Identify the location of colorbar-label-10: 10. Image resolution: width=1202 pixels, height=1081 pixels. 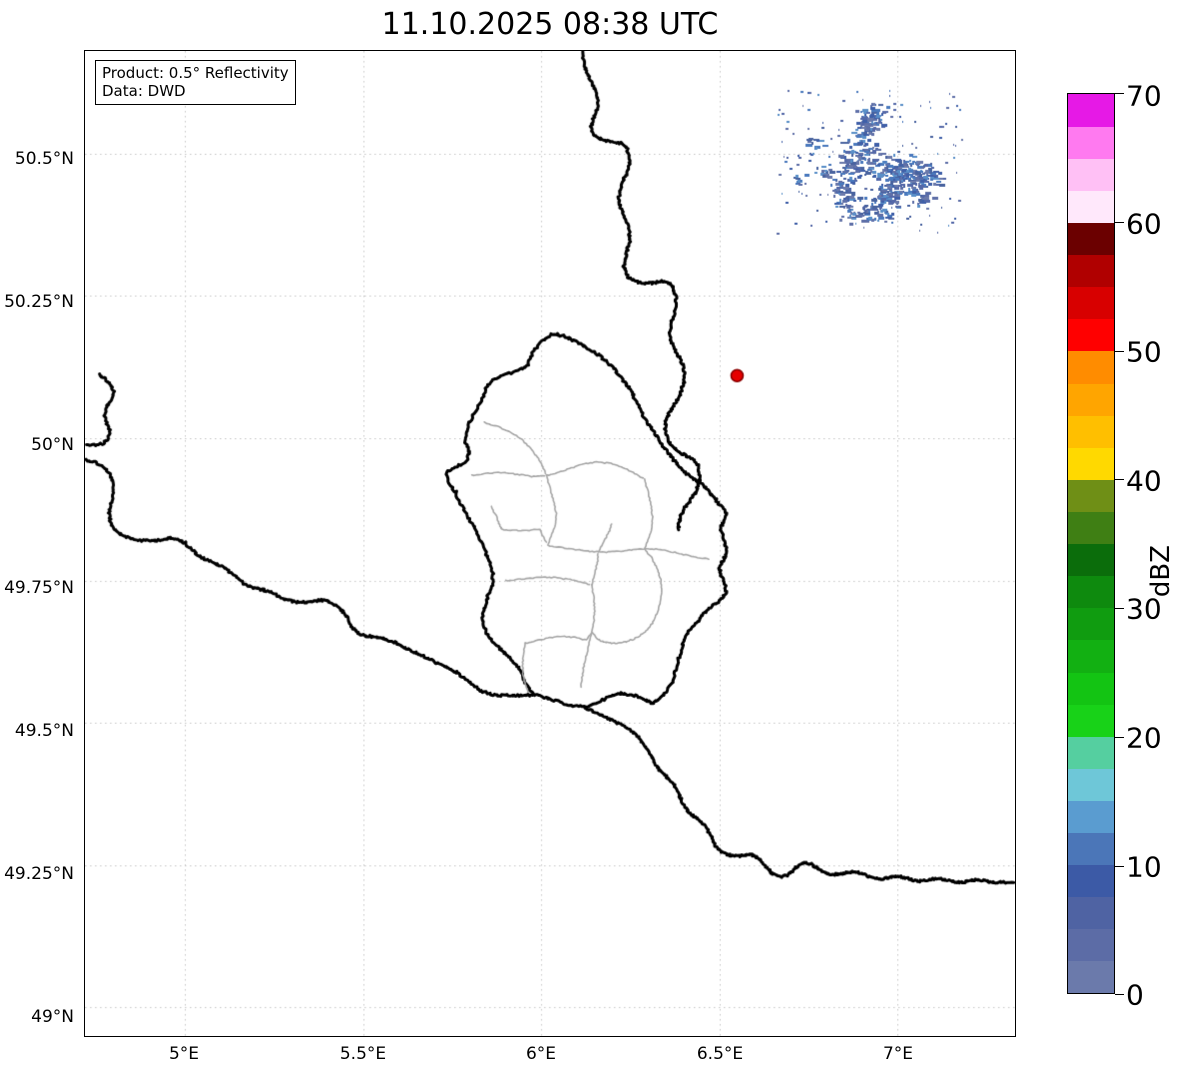
(1144, 867).